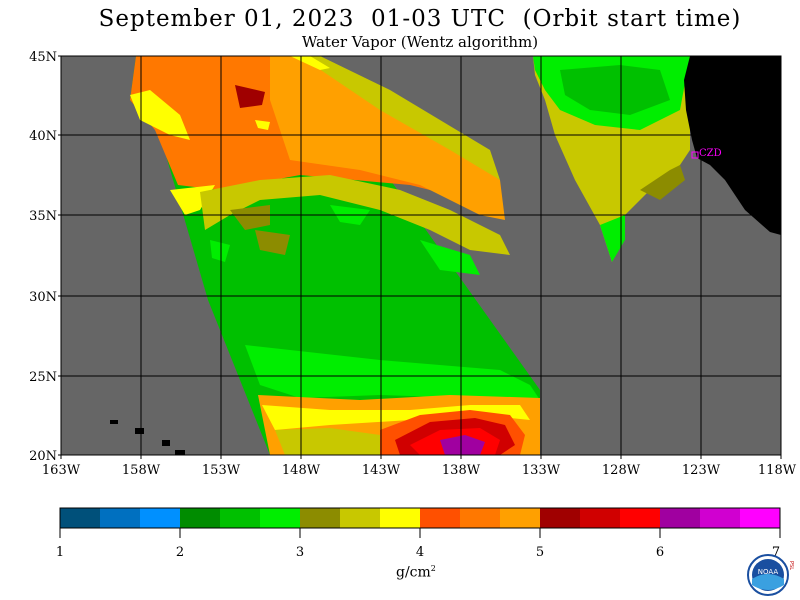  I want to click on lon-label: 158W, so click(141, 470).